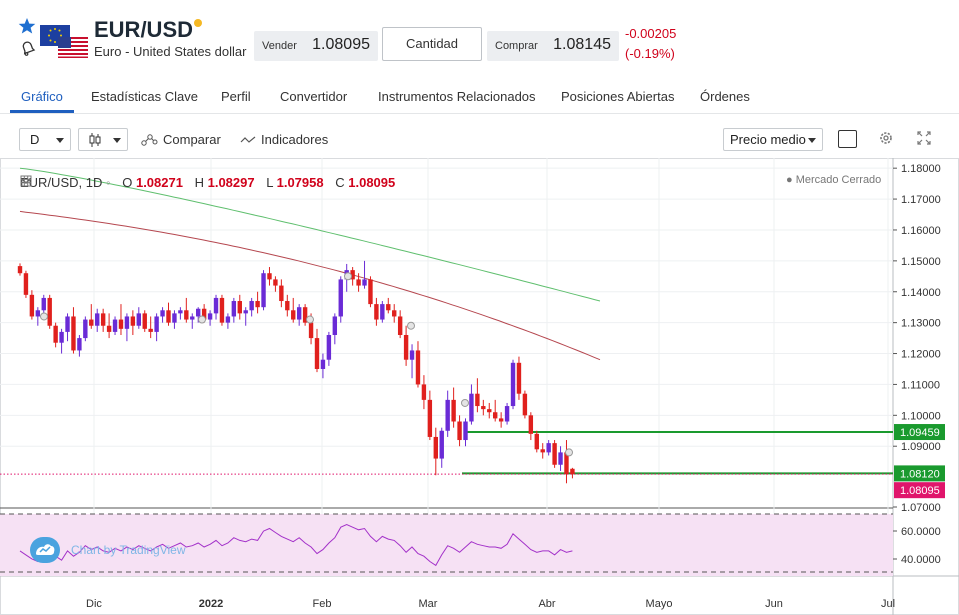 This screenshot has width=959, height=615. Describe the element at coordinates (888, 604) in the screenshot. I see `x-axis-label: Jul` at that location.